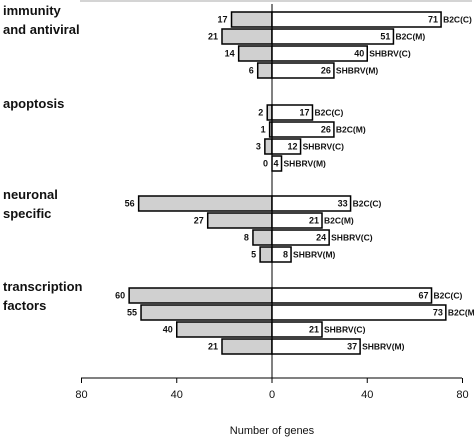 Image resolution: width=474 pixels, height=441 pixels. Describe the element at coordinates (30, 194) in the screenshot. I see `group-label: neuronal` at that location.